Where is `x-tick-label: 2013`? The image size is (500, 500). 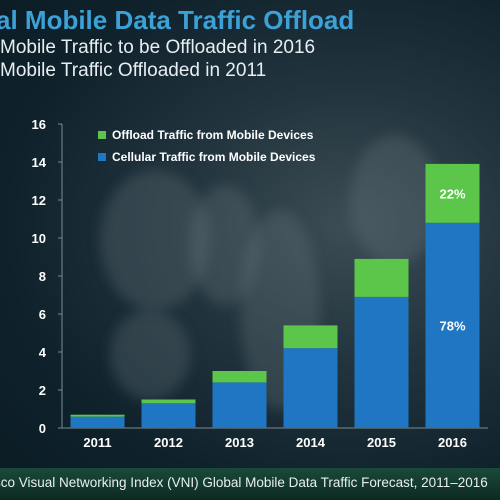
x-tick-label: 2013 is located at coordinates (239, 442).